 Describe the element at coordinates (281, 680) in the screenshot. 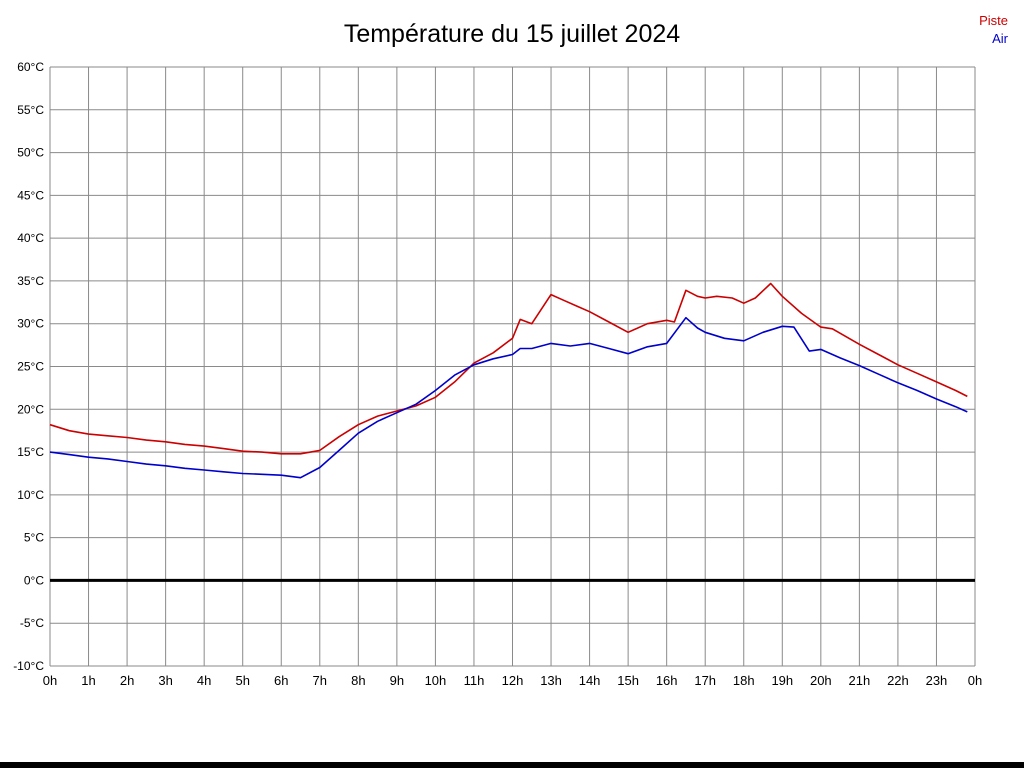

I see `x-tick-label: 6h` at that location.